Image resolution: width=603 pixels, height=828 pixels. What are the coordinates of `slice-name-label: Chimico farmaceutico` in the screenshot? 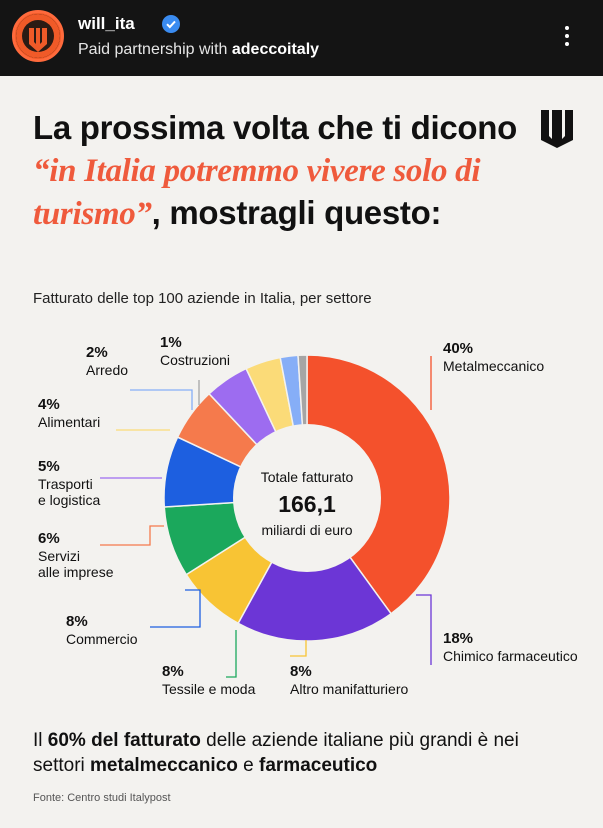 It's located at (510, 656).